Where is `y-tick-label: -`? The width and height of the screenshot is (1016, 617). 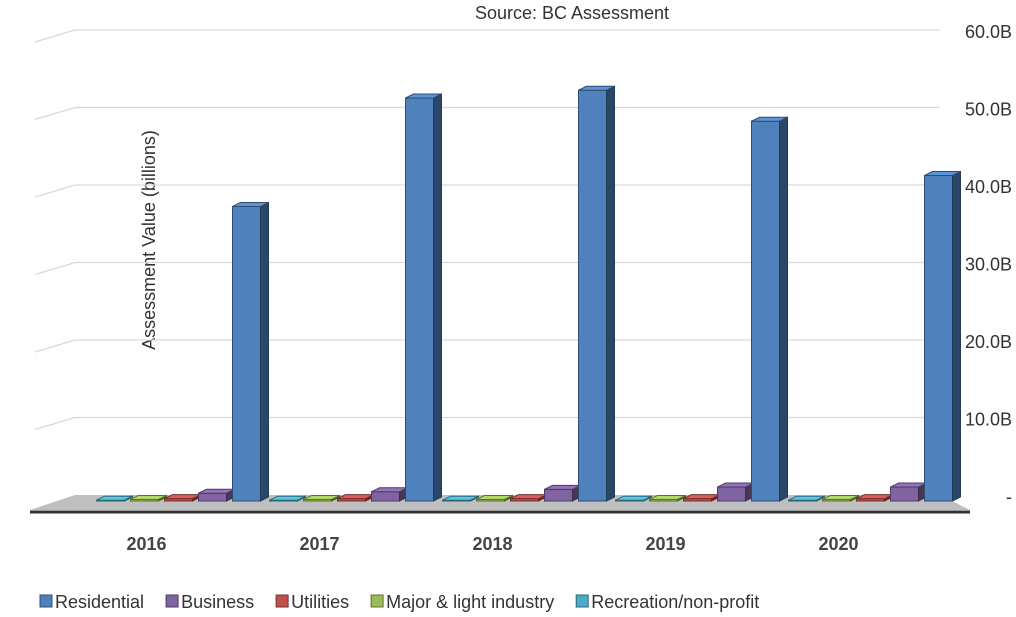
y-tick-label: - is located at coordinates (1009, 497).